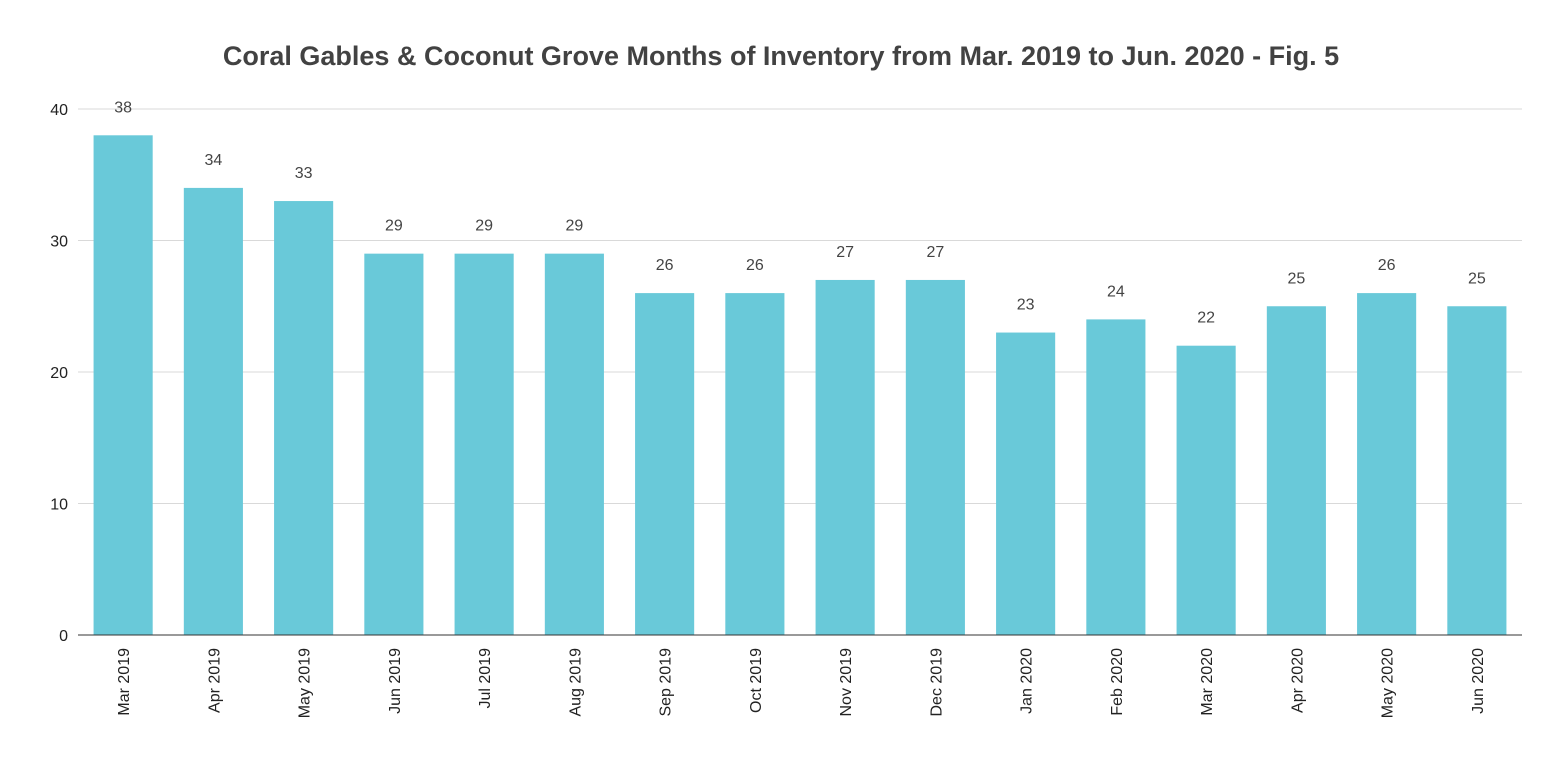 Image resolution: width=1562 pixels, height=762 pixels. I want to click on x-tick-label: Nov 2019, so click(846, 682).